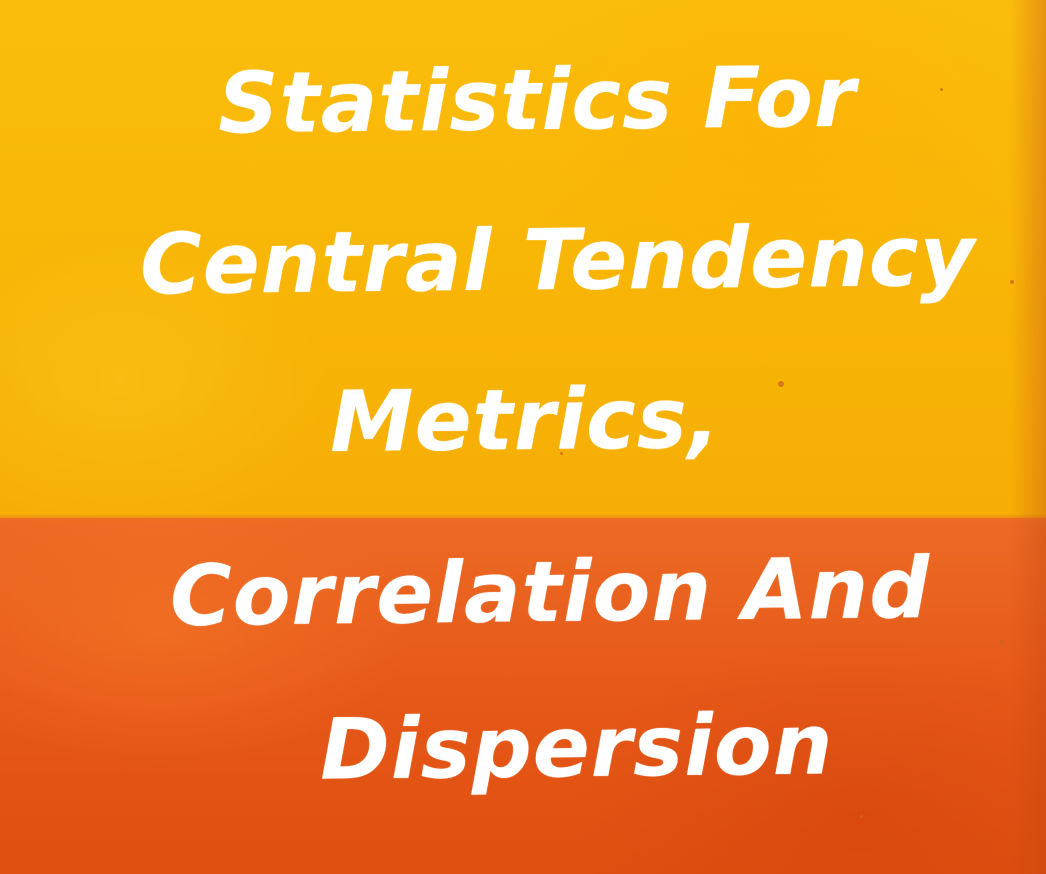 The height and width of the screenshot is (874, 1046). What do you see at coordinates (576, 747) in the screenshot?
I see `title-line: Dispersion` at bounding box center [576, 747].